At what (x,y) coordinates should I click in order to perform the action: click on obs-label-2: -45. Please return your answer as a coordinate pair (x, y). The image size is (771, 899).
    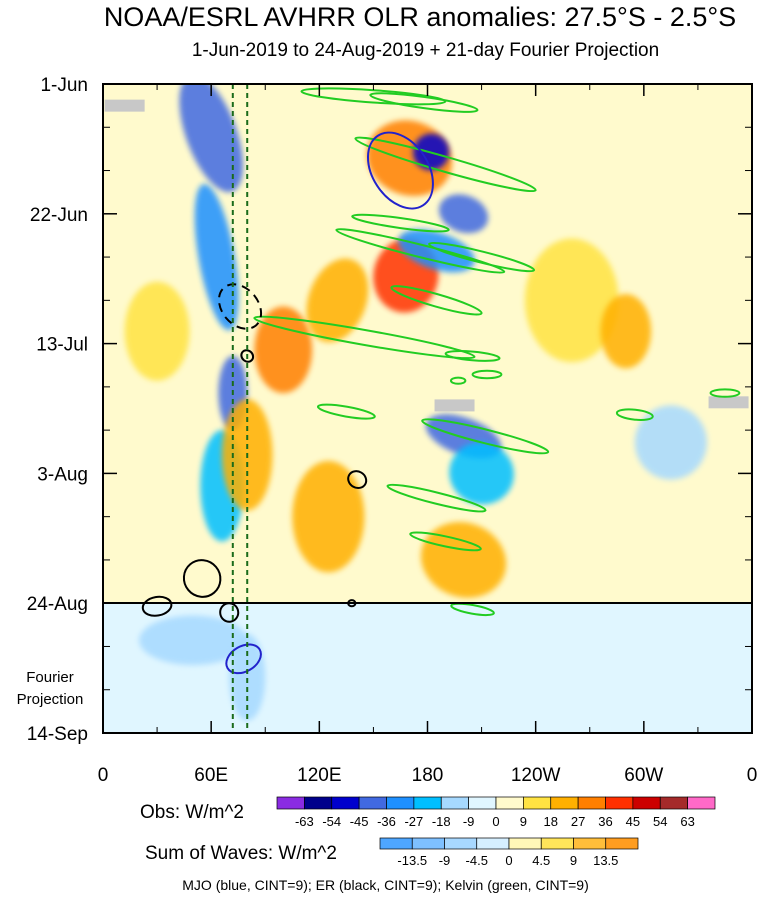
    Looking at the image, I should click on (359, 821).